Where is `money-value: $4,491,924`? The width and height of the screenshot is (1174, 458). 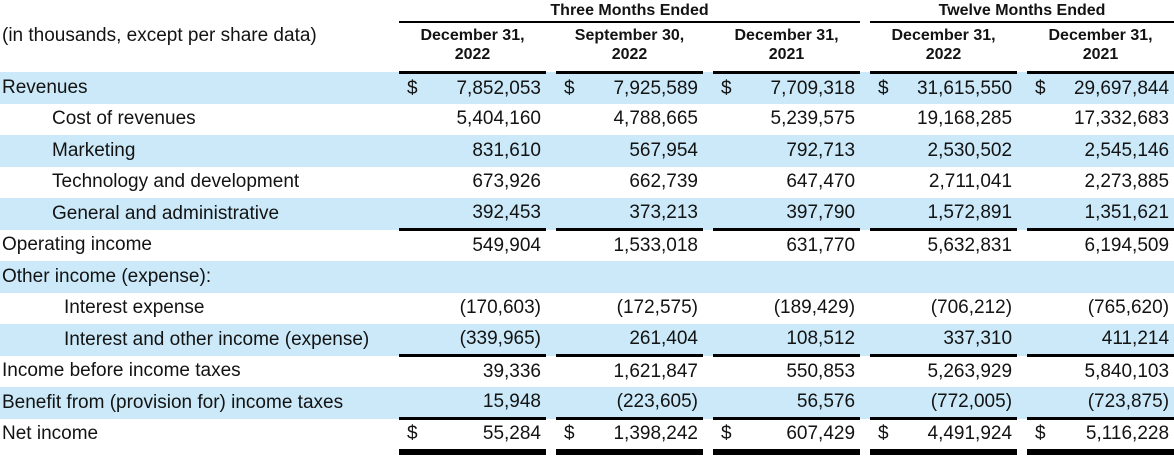
money-value: $4,491,924 is located at coordinates (941, 434).